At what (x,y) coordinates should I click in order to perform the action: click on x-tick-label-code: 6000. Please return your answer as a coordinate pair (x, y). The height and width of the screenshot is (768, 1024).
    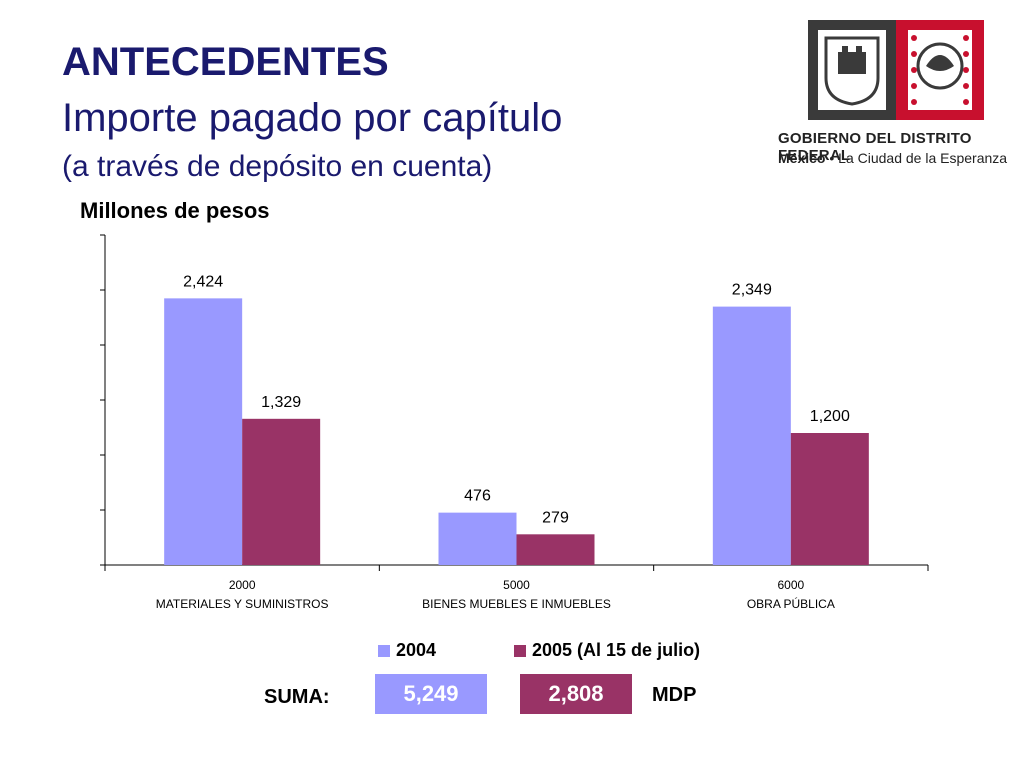
    Looking at the image, I should click on (790, 585).